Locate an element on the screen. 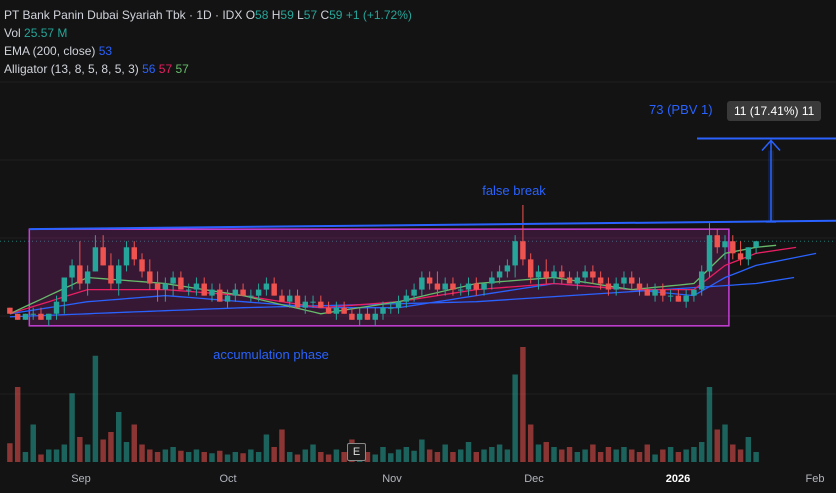 This screenshot has width=836, height=493. legend-alligator-row: Alligator (13, 8, 5, 8, 5, 3) 56 57 57 is located at coordinates (208, 69).